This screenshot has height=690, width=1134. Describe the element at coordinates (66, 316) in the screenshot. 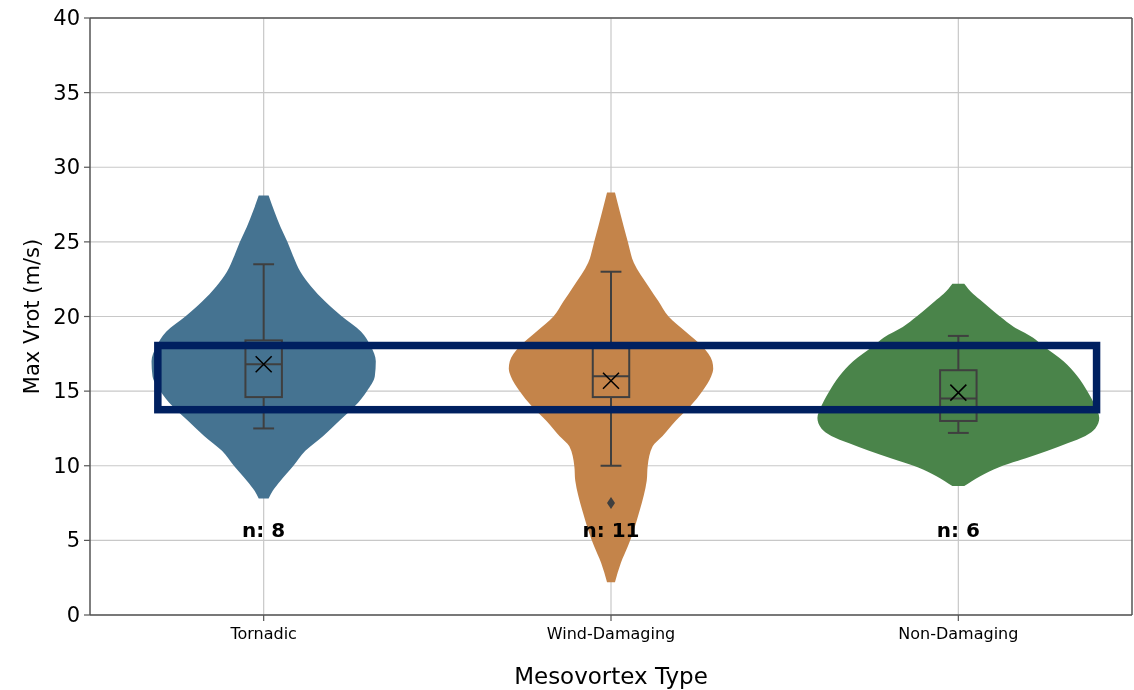

I see `y-tick-label: 20` at that location.